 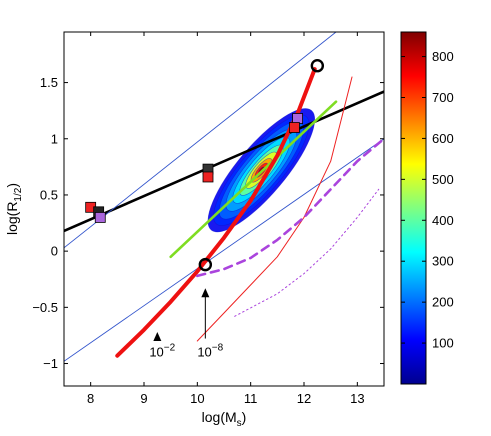 I want to click on x-tick-label-1: 9, so click(x=143, y=398).